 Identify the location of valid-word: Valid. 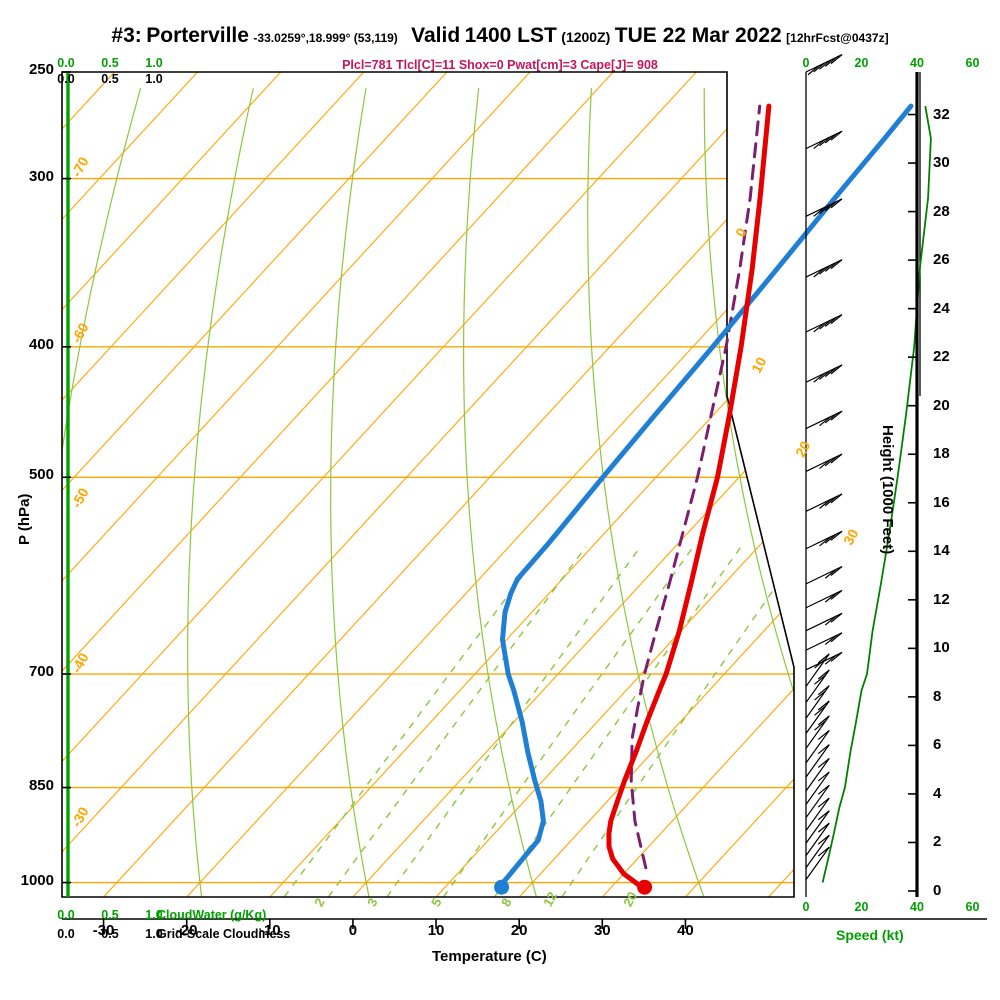
(436, 35).